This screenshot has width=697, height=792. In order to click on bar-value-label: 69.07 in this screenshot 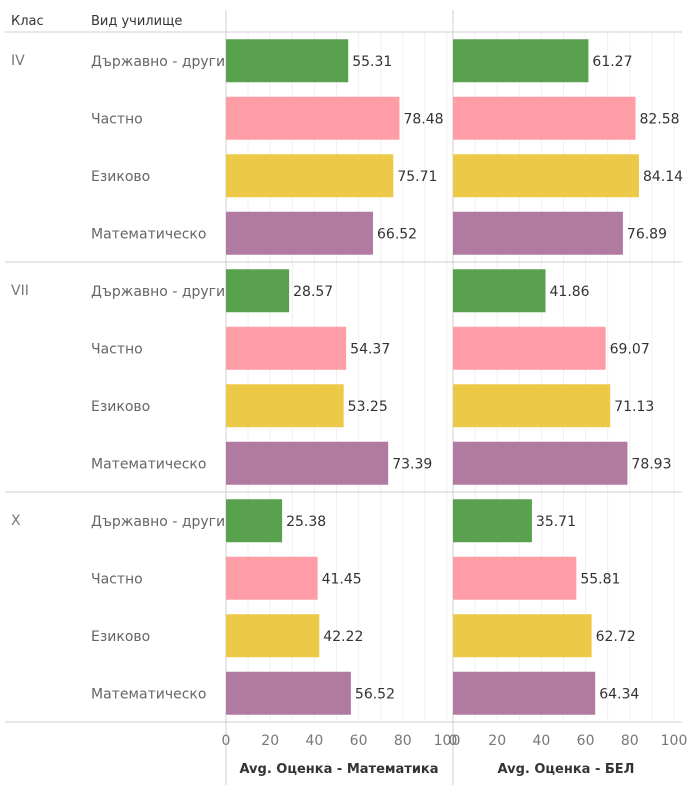, I will do `click(630, 349)`.